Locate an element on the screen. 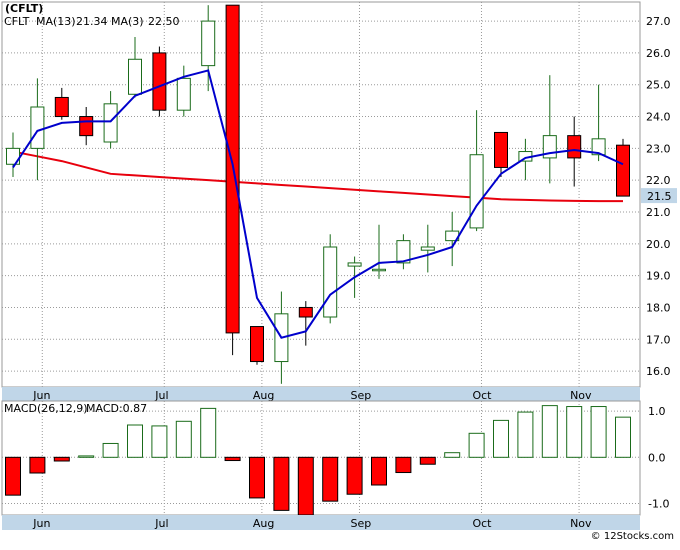  macd-x-axis-band is located at coordinates (321, 522).